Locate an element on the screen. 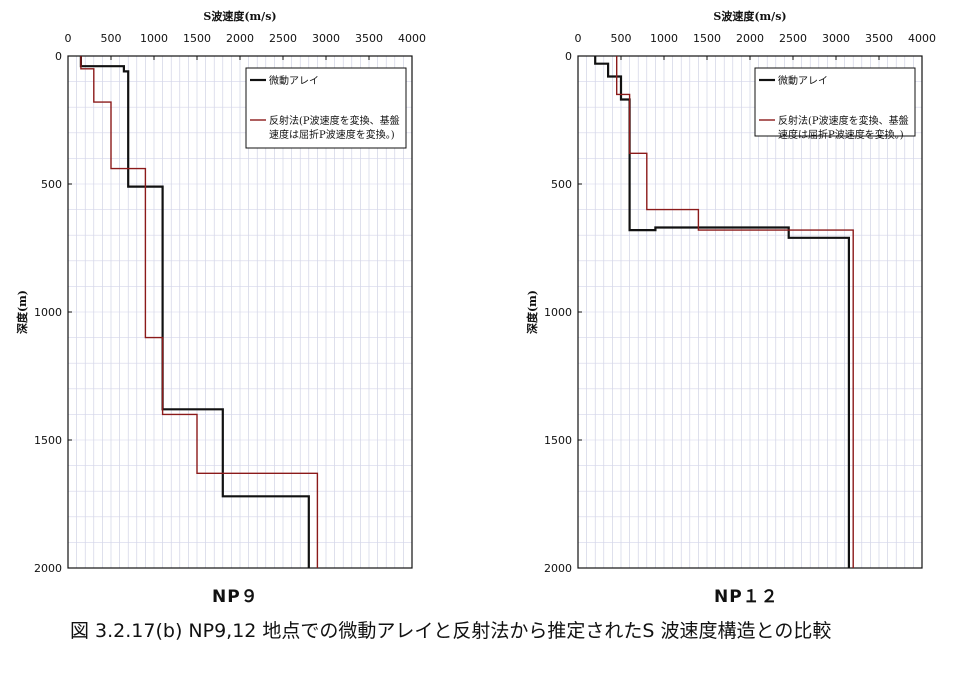 Image resolution: width=980 pixels, height=674 pixels. panel-label-np9: NP９ is located at coordinates (235, 597).